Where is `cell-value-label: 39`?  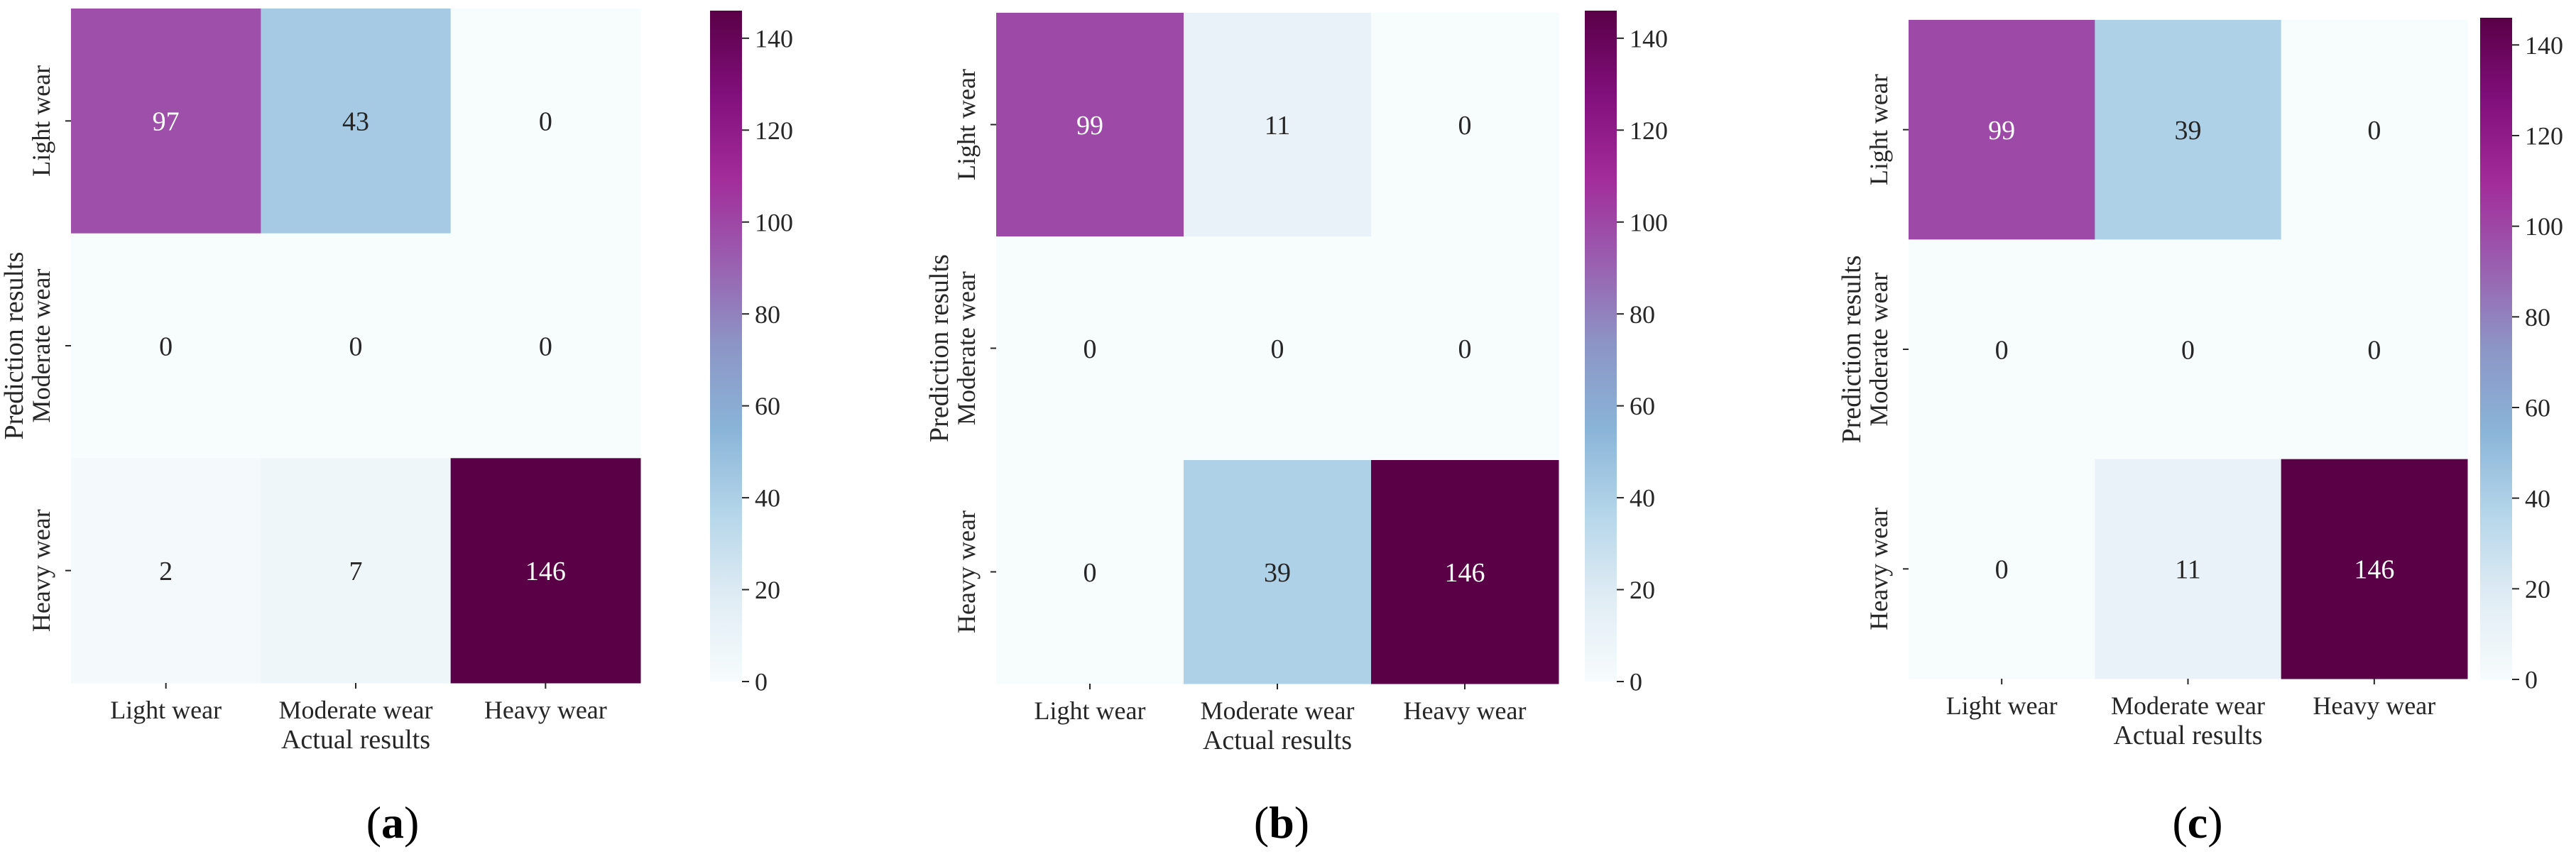
cell-value-label: 39 is located at coordinates (1277, 573).